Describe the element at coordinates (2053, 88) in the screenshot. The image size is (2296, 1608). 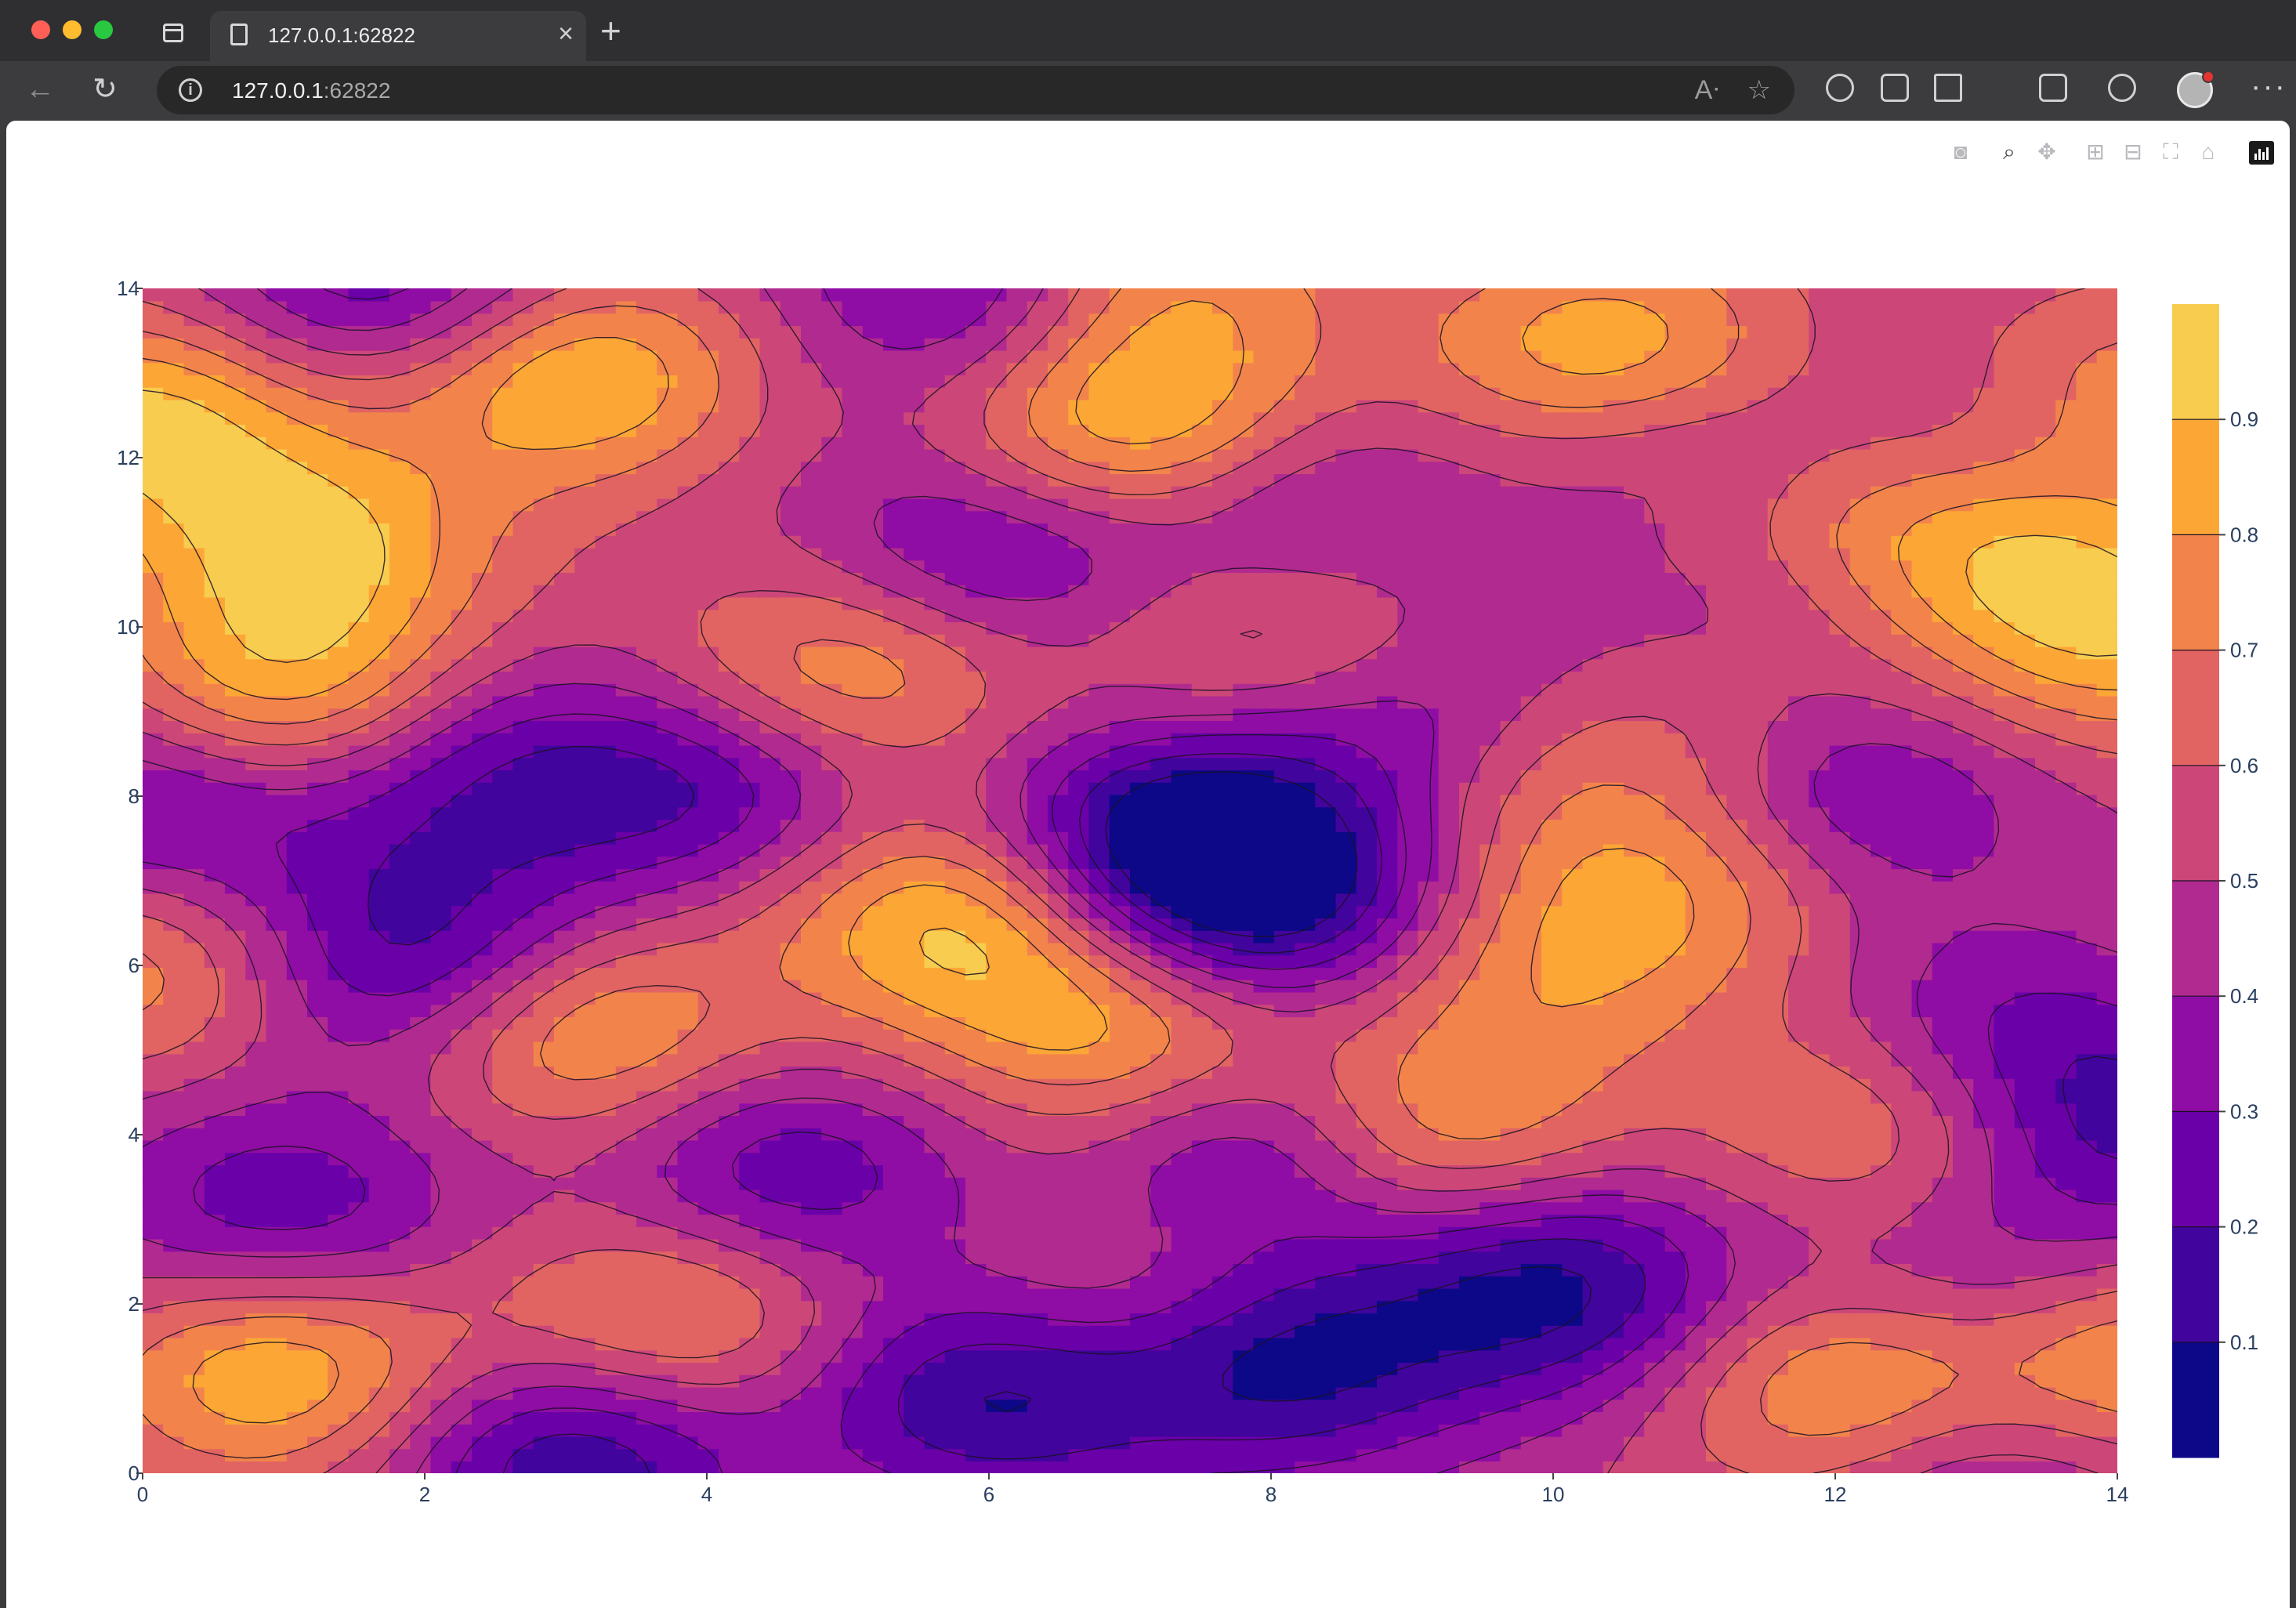
I see `collections-icon` at that location.